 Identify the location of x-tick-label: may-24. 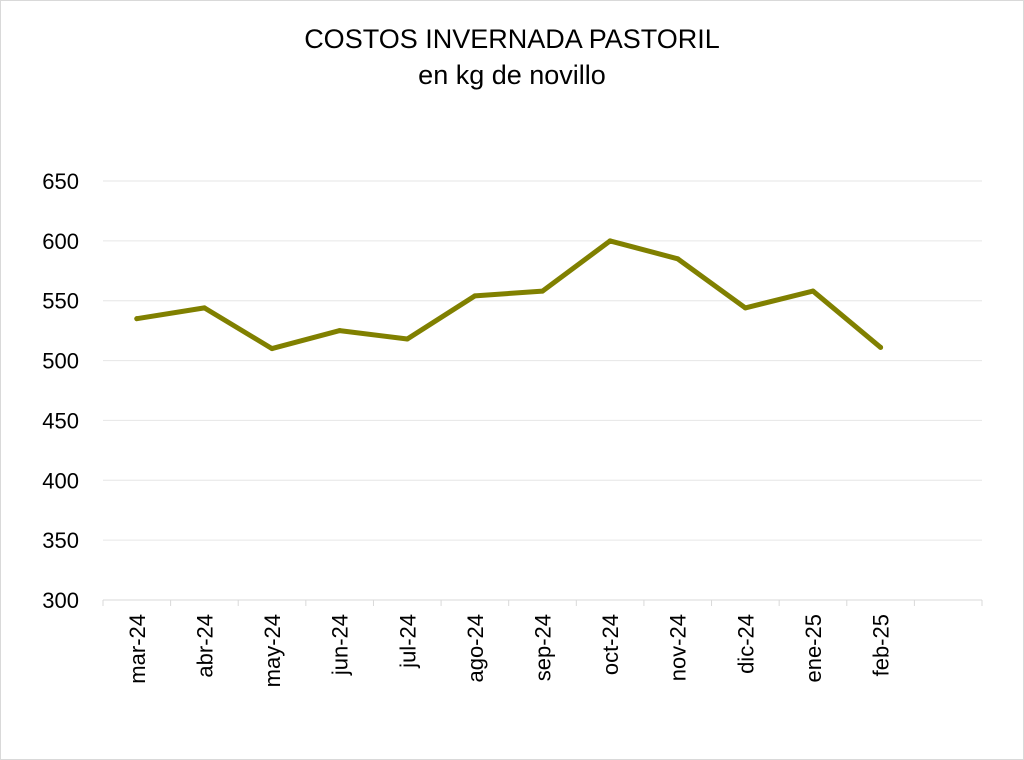
(272, 650).